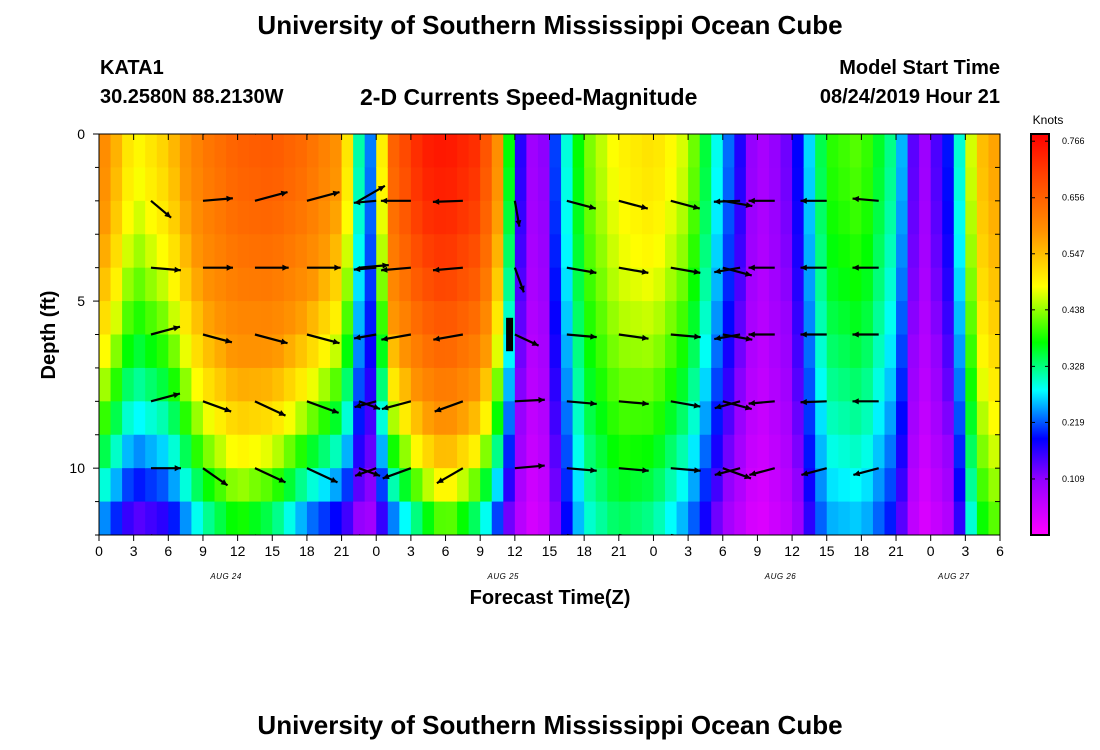 This screenshot has height=750, width=1100. What do you see at coordinates (1073, 254) in the screenshot?
I see `colorbar-tick-label: 0.547` at bounding box center [1073, 254].